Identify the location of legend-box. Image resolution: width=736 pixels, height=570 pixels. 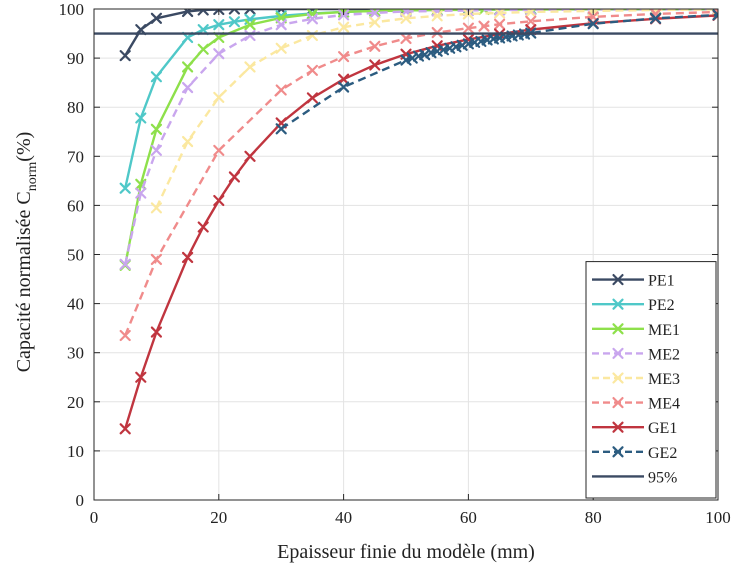
(651, 380).